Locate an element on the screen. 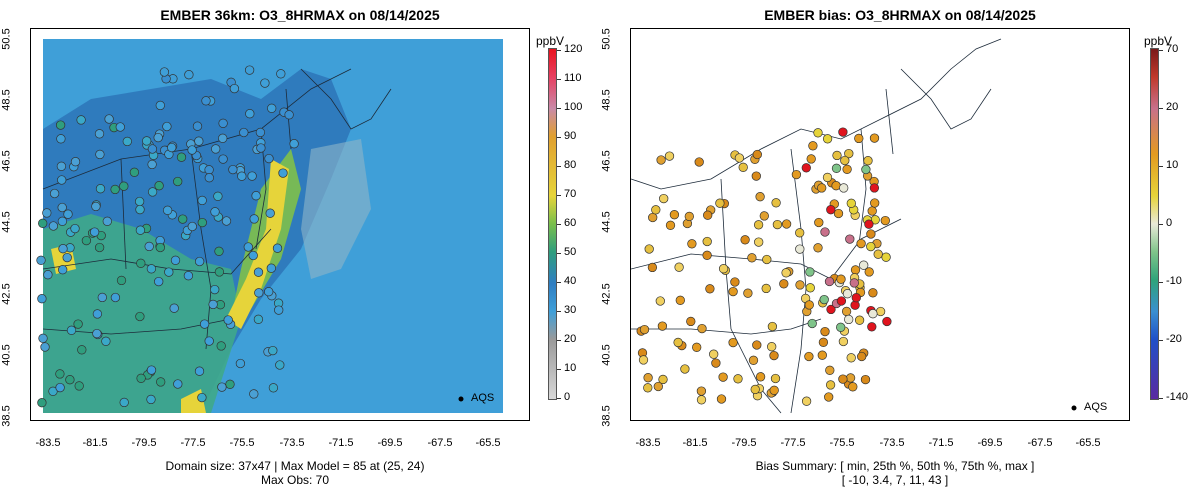  colorbar-tick-label: 90 is located at coordinates (570, 136).